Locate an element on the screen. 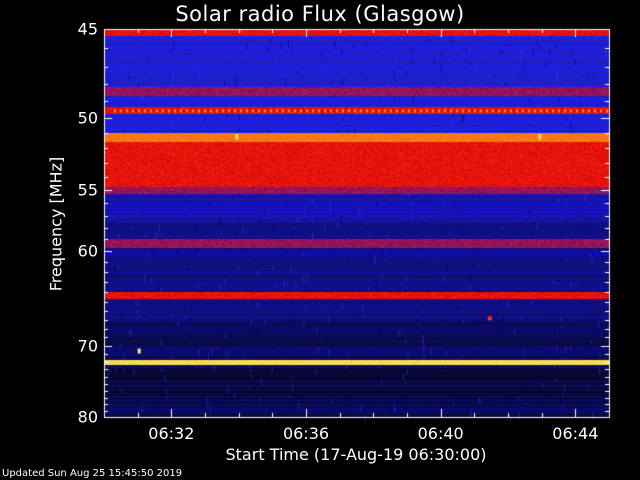  x-tick-label: 06:40 is located at coordinates (440, 433).